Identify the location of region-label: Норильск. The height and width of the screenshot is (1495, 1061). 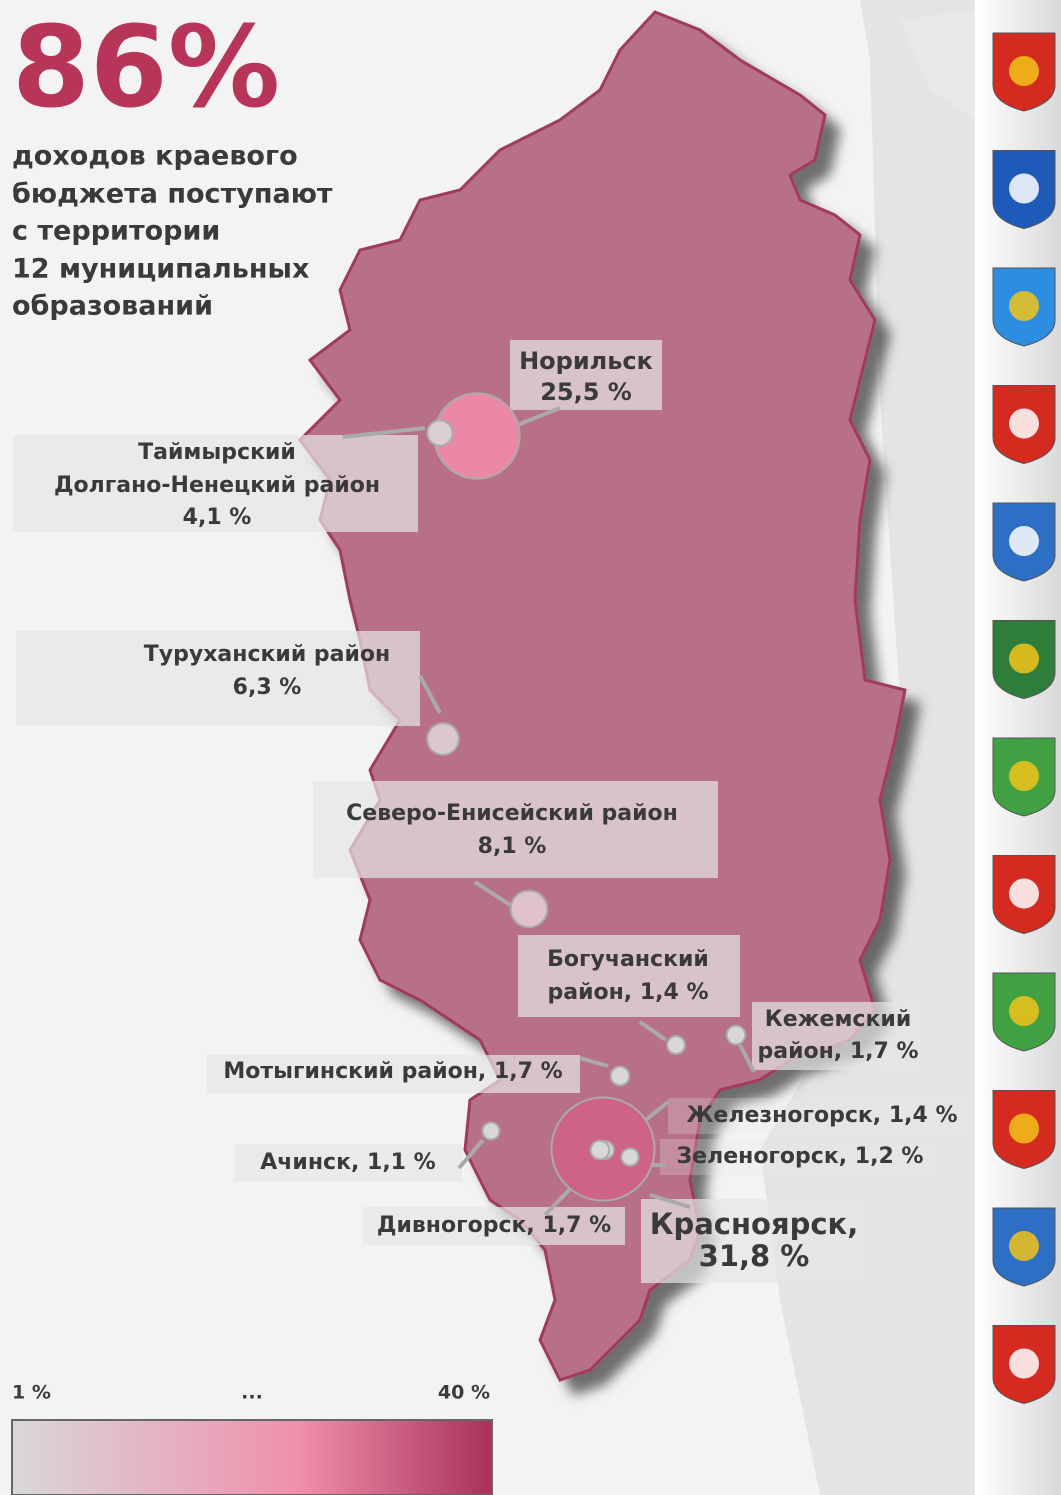
(586, 361).